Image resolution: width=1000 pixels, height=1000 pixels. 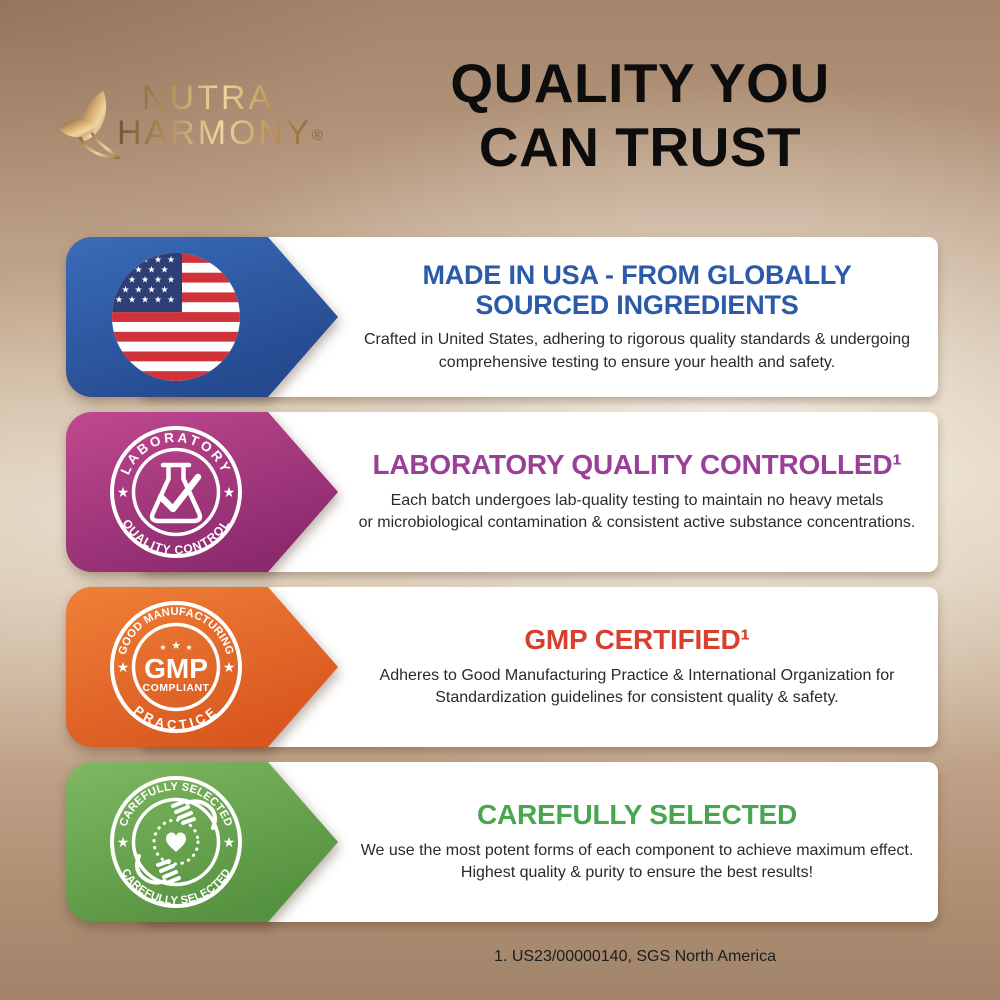 I want to click on flask-check-icon, so click(x=176, y=493).